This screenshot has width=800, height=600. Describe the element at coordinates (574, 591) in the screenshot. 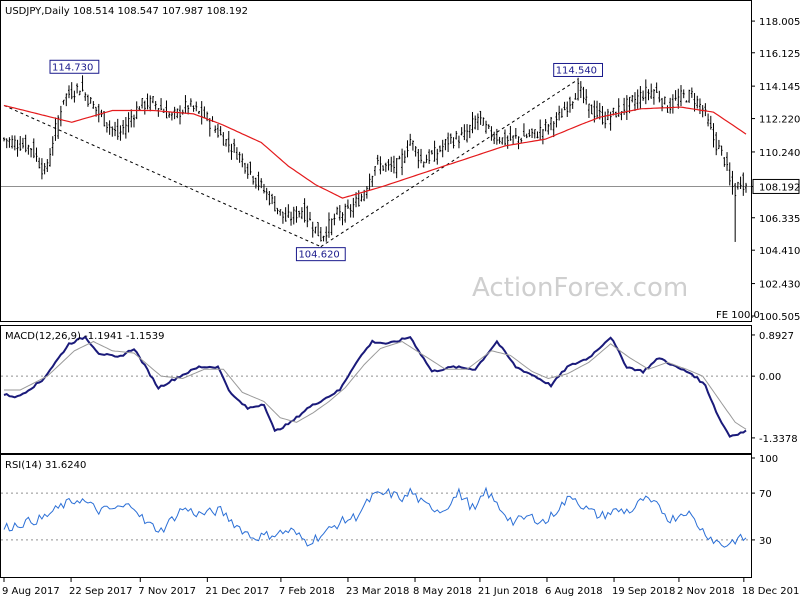

I see `x-tick-label: 6 Aug 2018` at that location.